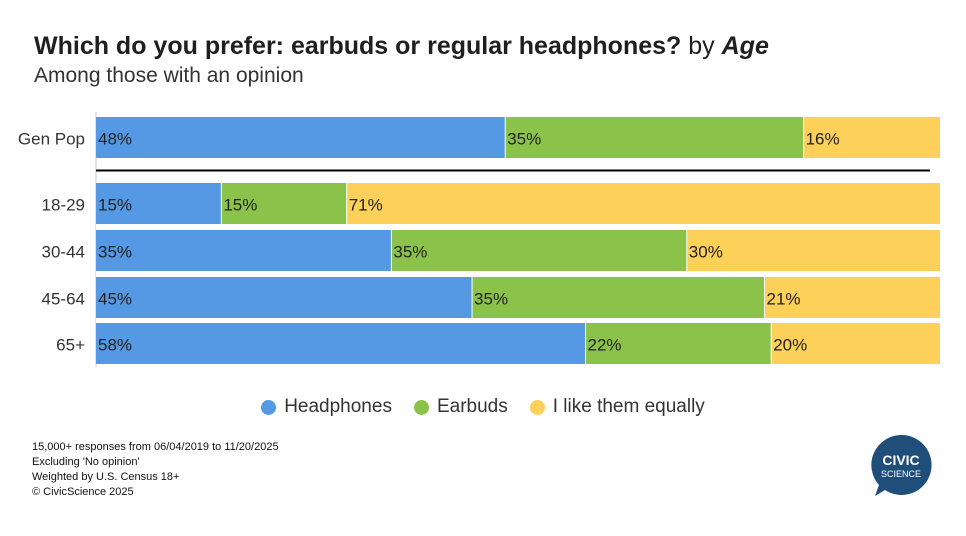  I want to click on data-label-equally: 71%, so click(366, 205).